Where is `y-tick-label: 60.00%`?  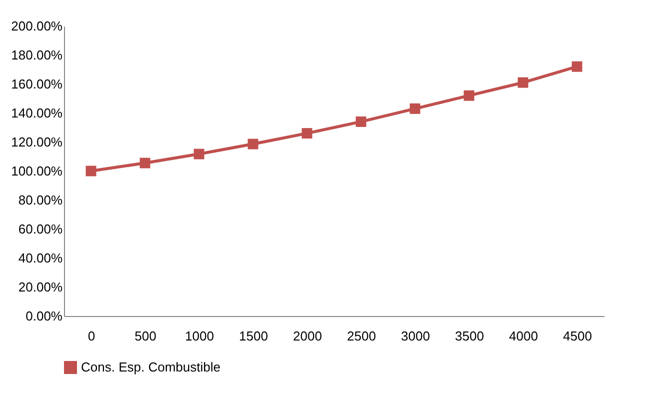
y-tick-label: 60.00% is located at coordinates (40, 229).